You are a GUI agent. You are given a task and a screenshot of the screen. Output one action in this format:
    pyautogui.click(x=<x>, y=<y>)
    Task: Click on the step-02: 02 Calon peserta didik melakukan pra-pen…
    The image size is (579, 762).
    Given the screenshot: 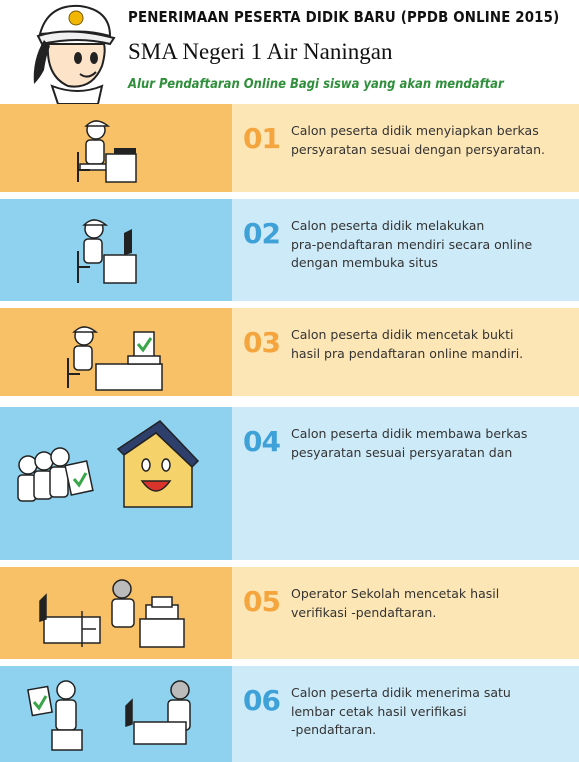 What is the action you would take?
    pyautogui.click(x=289, y=250)
    